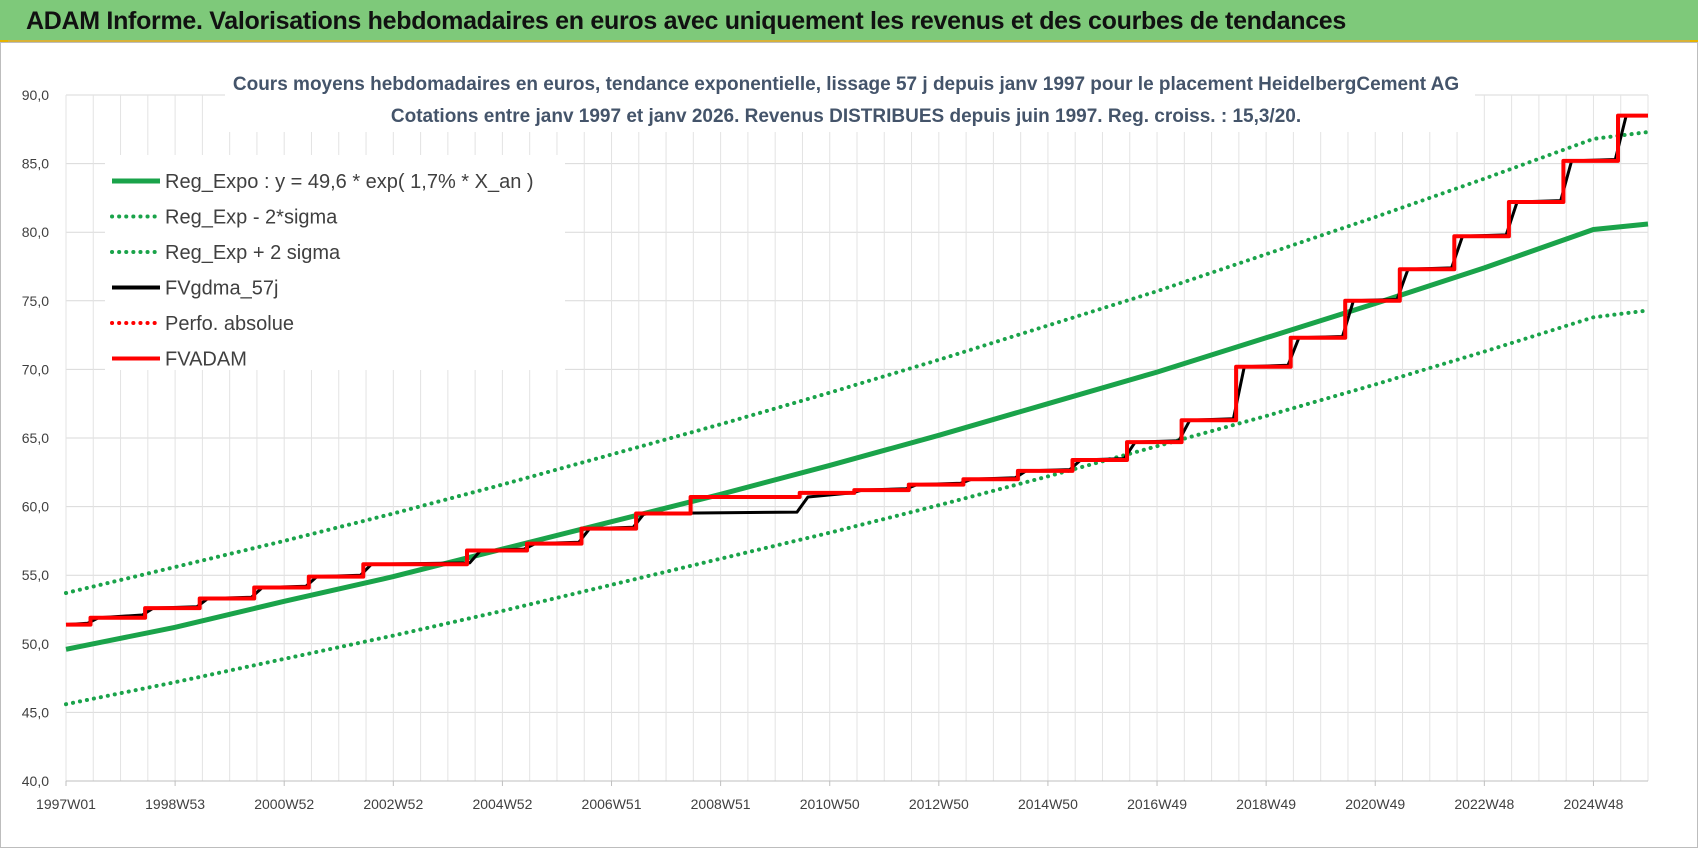 The image size is (1698, 848). What do you see at coordinates (253, 253) in the screenshot?
I see `legend-label: Reg_Exp + 2 sigma` at bounding box center [253, 253].